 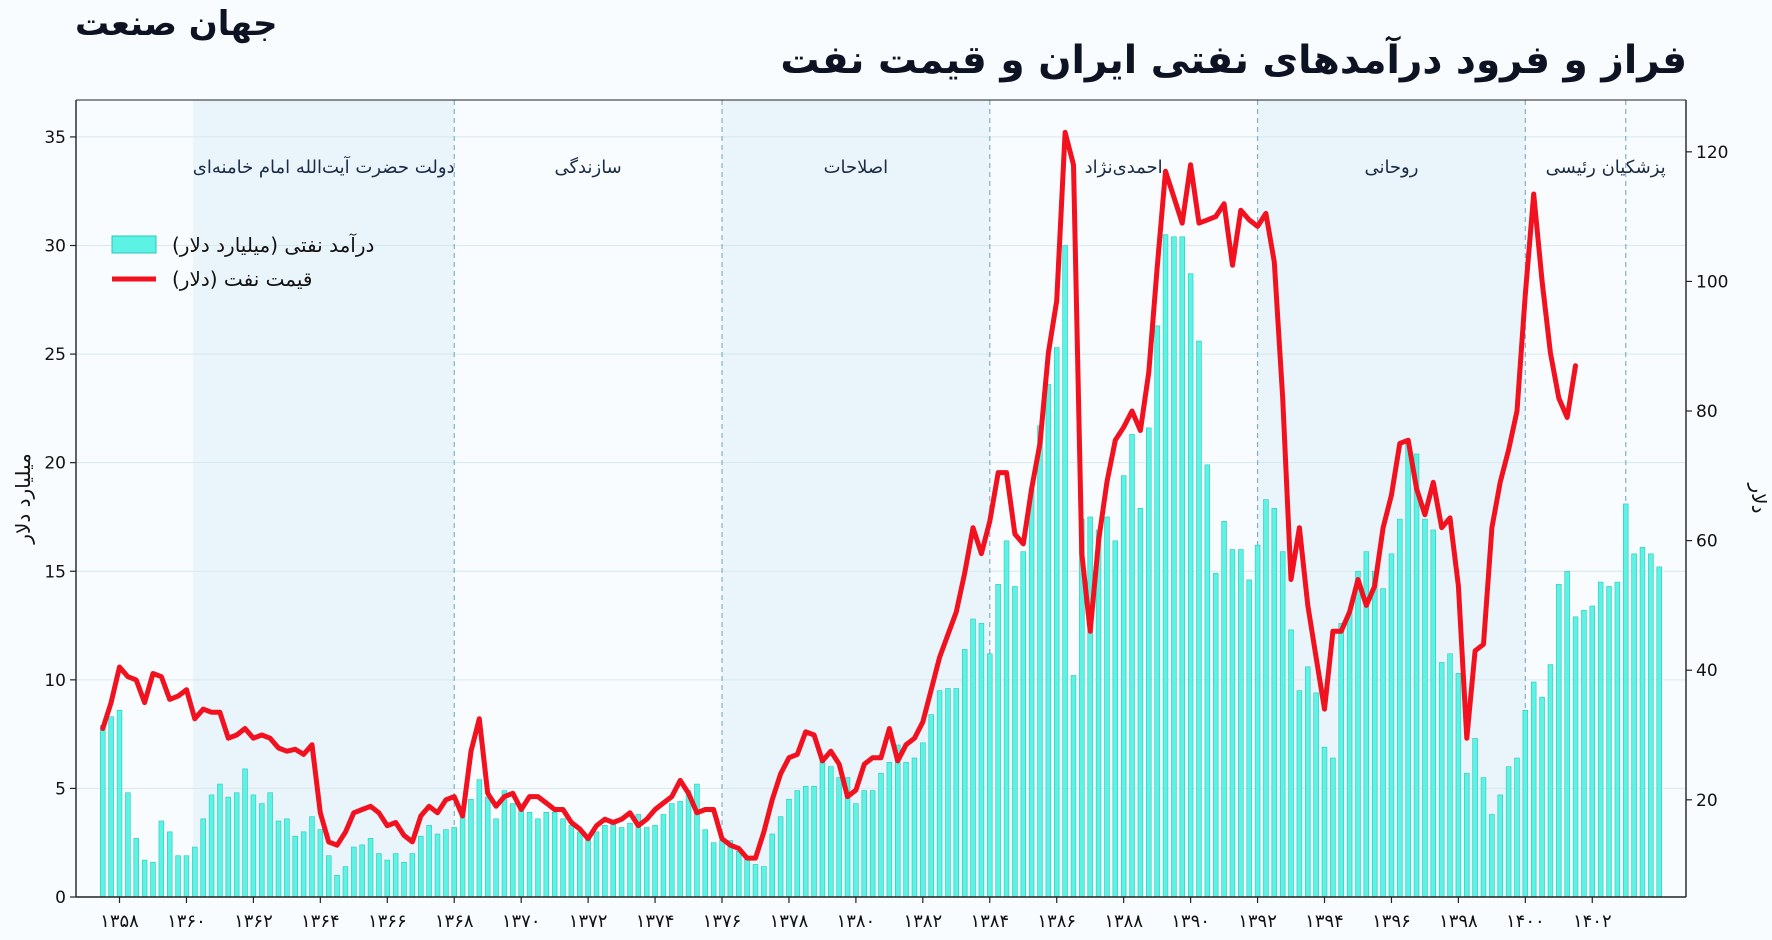 What do you see at coordinates (1391, 921) in the screenshot?
I see `x-tick-label: ۱۳۹۶` at bounding box center [1391, 921].